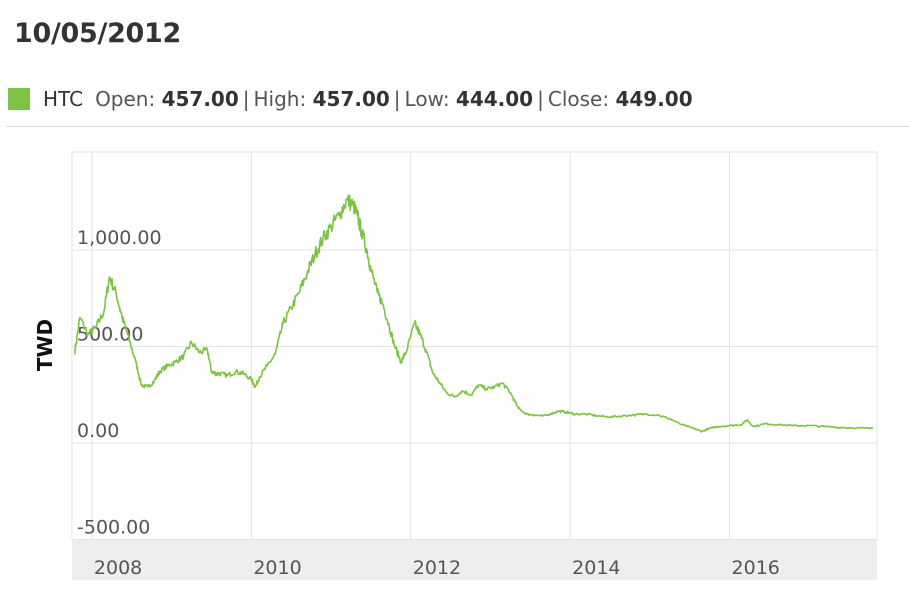 Image resolution: width=909 pixels, height=590 pixels. Describe the element at coordinates (118, 568) in the screenshot. I see `x-tick-label: 2008` at that location.